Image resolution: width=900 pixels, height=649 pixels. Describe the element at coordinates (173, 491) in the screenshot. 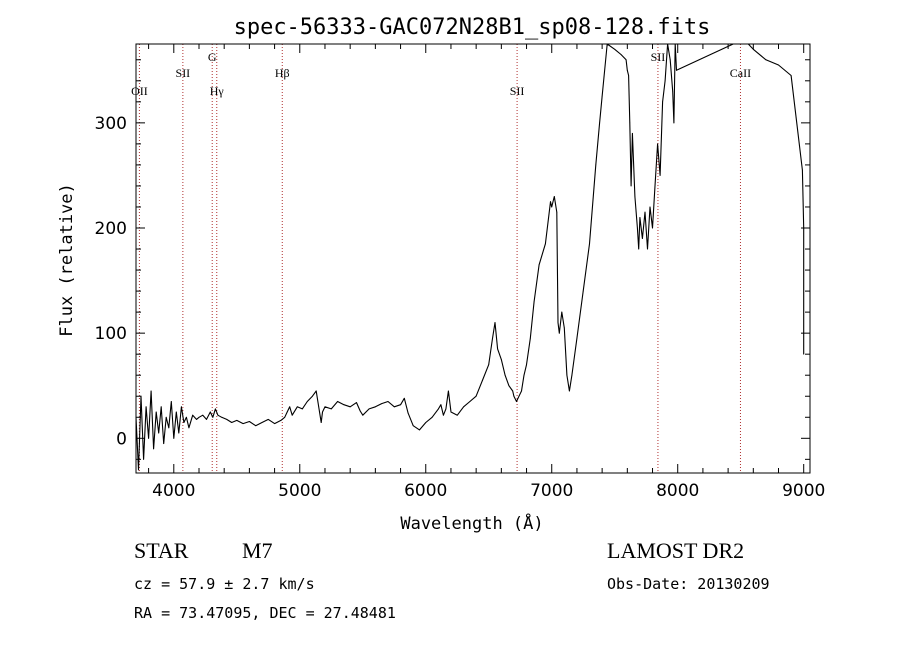

I see `x-tick-label: 4000` at that location.